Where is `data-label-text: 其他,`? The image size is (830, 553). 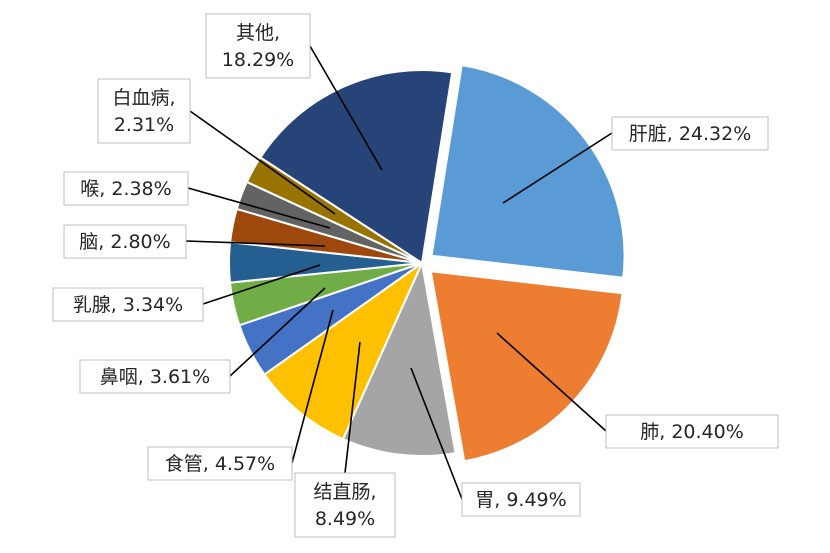
data-label-text: 其他, is located at coordinates (258, 33).